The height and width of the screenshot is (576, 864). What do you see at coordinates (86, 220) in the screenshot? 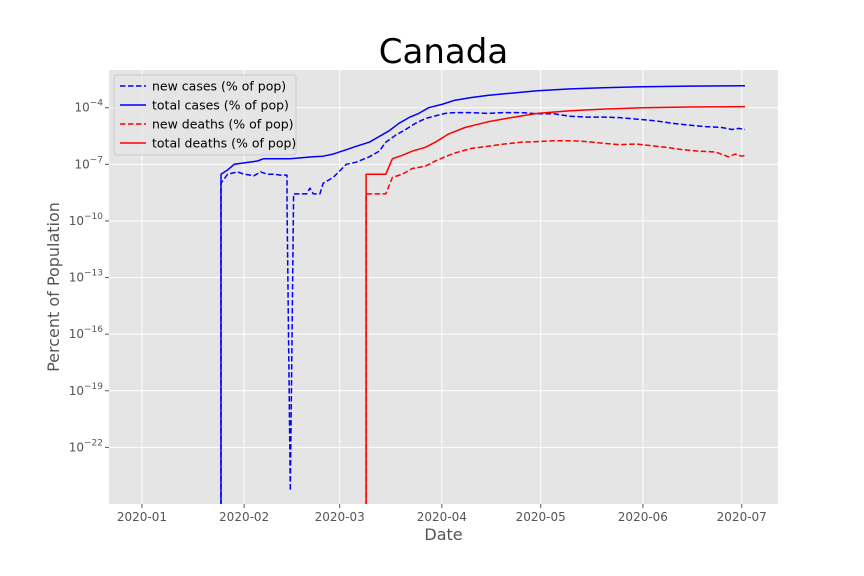
I see `y-tick-label: 10⁻¹⁰` at bounding box center [86, 220].